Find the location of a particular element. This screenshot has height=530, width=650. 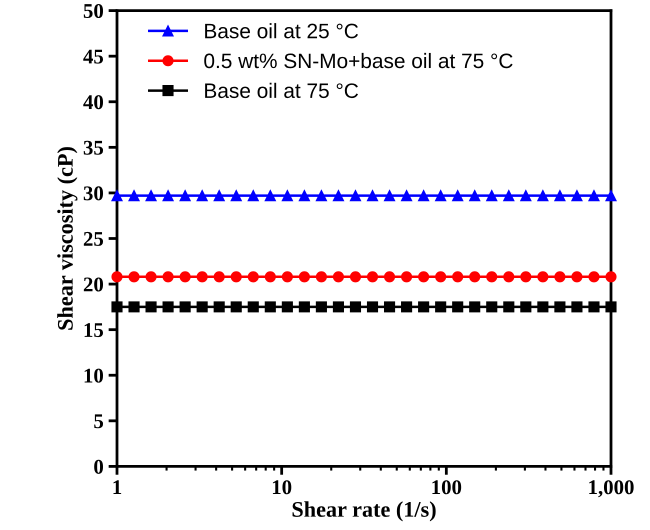

x-axis-title: Shear rate (1/s) is located at coordinates (364, 511).